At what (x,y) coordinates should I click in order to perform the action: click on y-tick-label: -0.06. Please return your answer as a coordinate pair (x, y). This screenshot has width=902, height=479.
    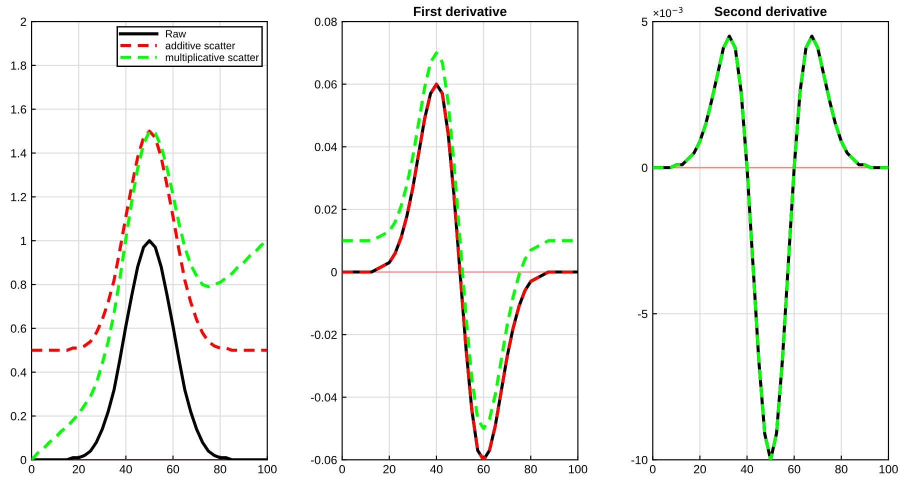
    Looking at the image, I should click on (323, 460).